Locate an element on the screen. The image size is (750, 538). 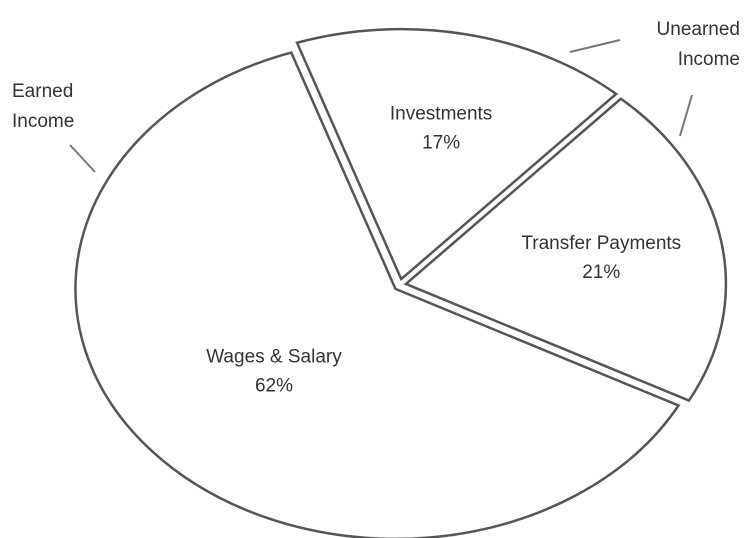
annotation-line: Earned is located at coordinates (42, 91).